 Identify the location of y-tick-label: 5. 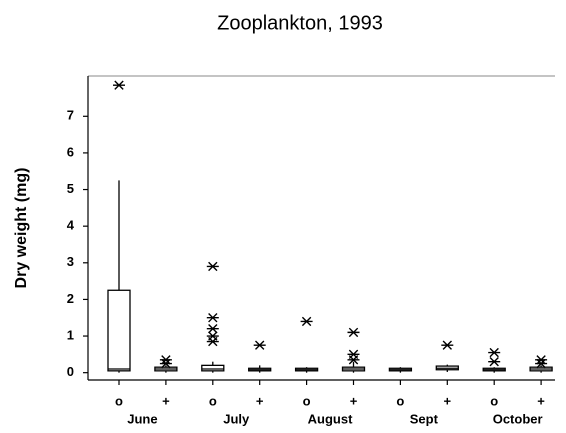
(70, 188).